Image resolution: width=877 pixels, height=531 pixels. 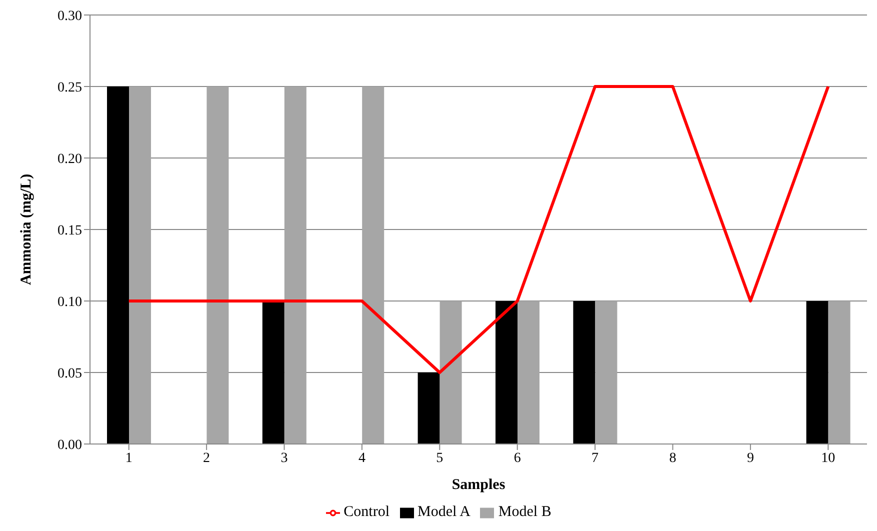 I want to click on y-tick-label: 0.20, so click(x=70, y=159).